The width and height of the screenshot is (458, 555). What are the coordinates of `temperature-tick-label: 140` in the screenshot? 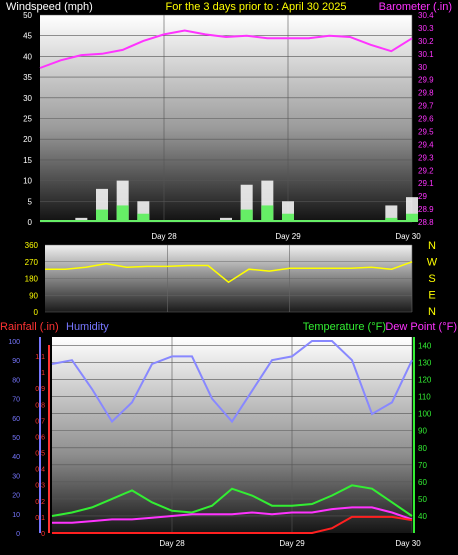 It's located at (425, 346).